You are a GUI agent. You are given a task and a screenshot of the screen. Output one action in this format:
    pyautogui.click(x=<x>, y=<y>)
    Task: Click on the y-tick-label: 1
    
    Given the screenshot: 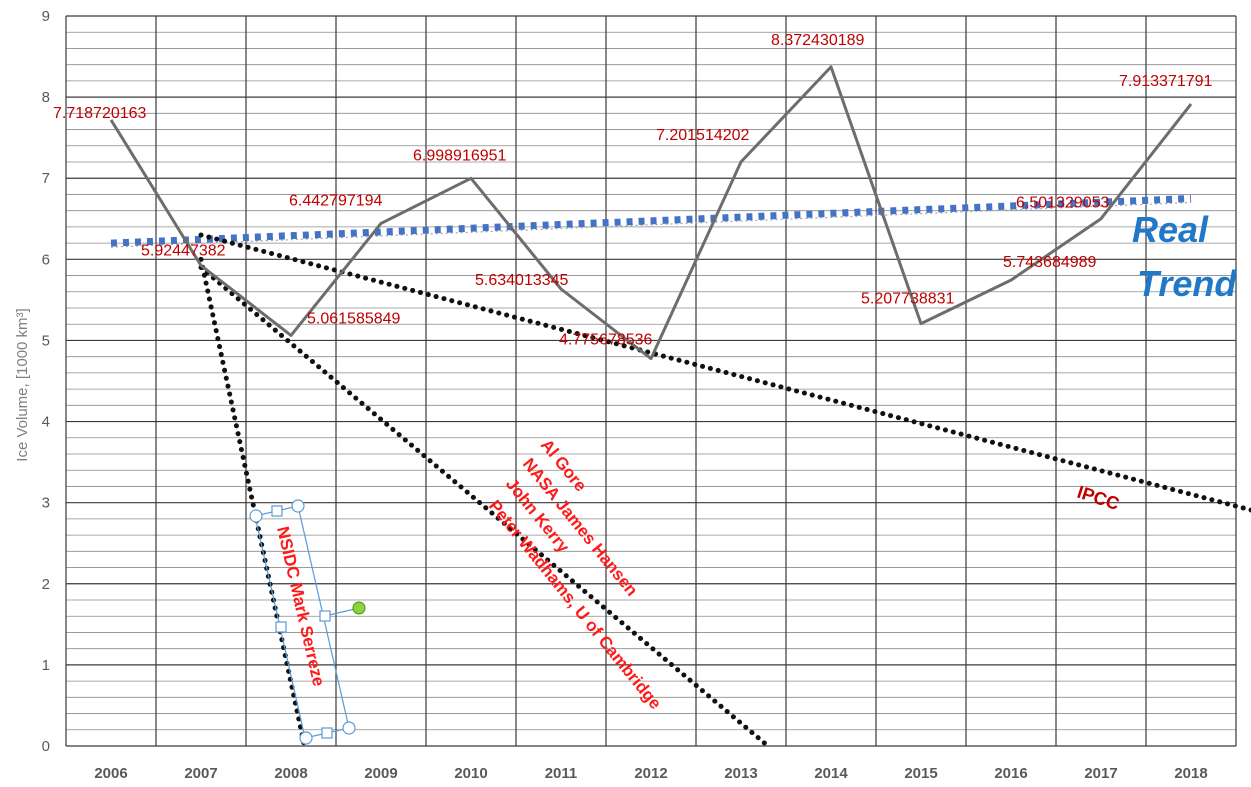 What is the action you would take?
    pyautogui.click(x=46, y=665)
    